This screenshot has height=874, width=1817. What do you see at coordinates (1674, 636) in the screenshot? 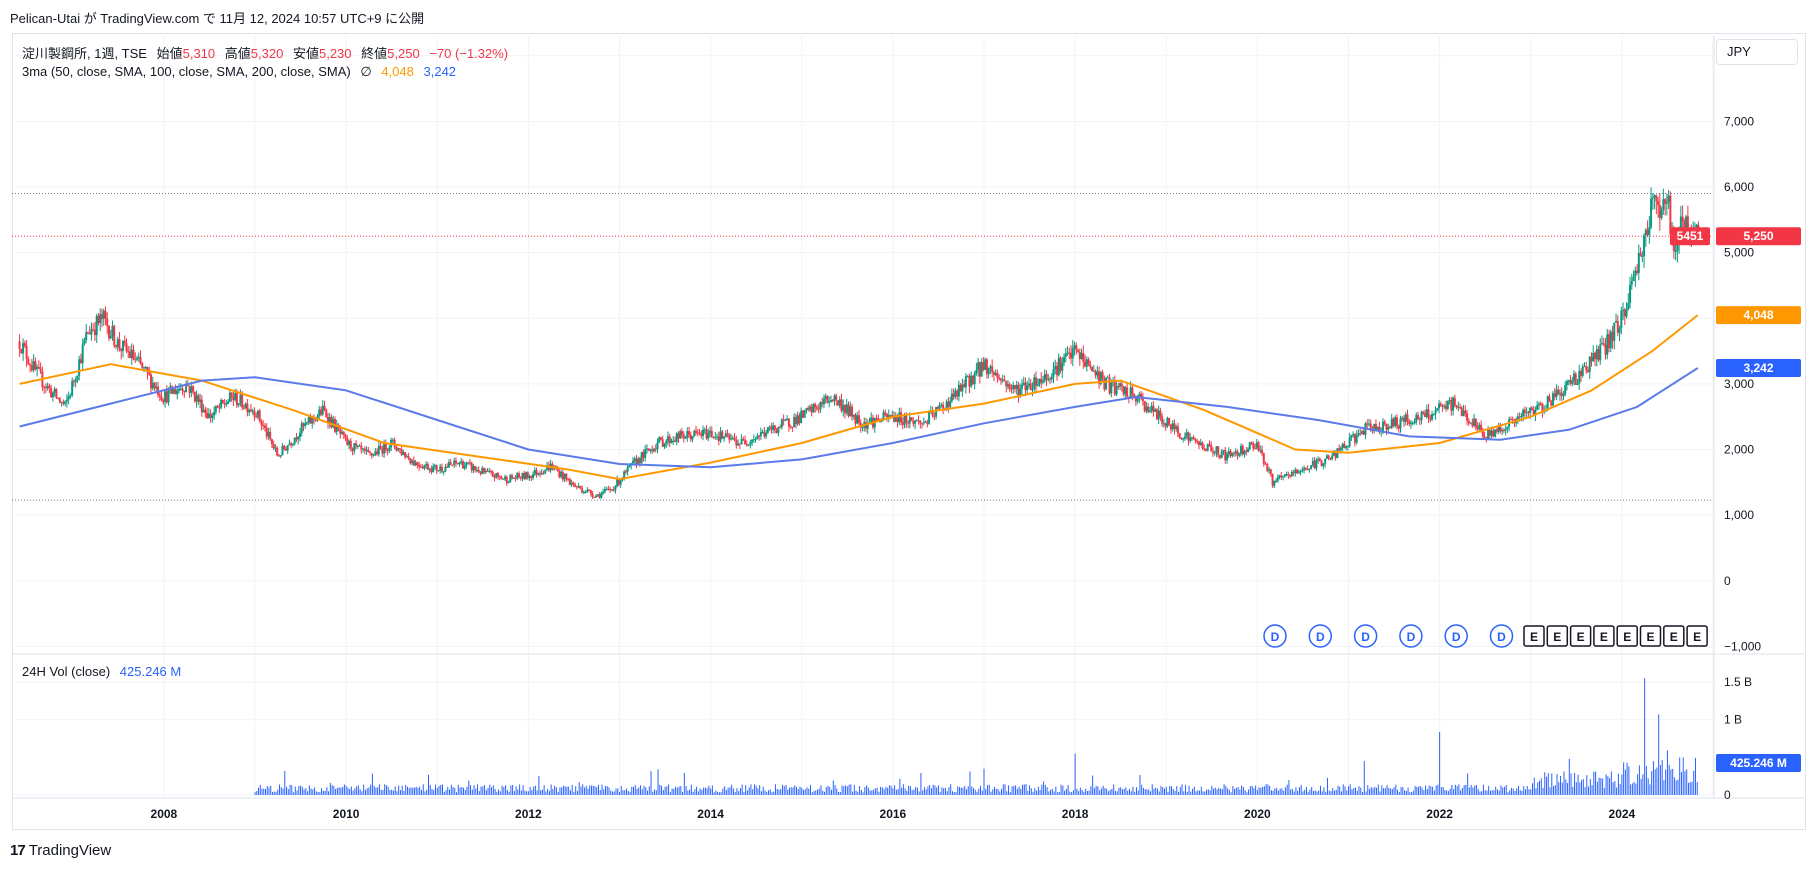
I see `earnings-marker: E` at bounding box center [1674, 636].